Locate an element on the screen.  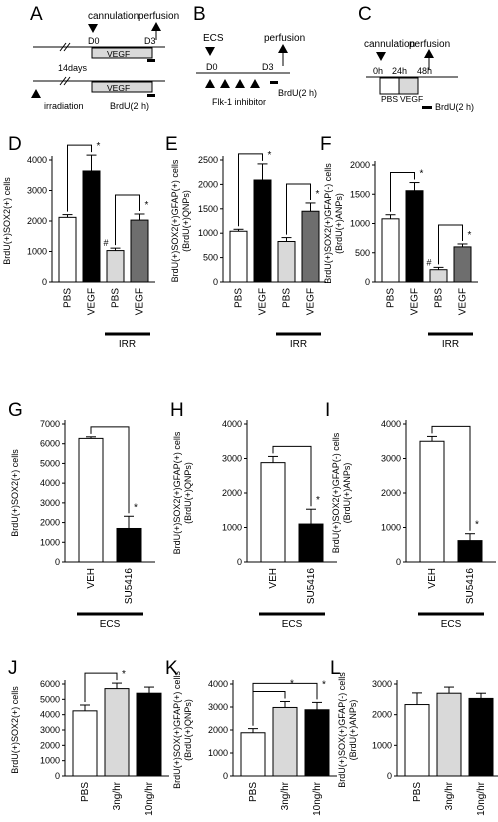
y-axis-label: BrdU(+)SOX2(+)GFAP(-) cells is located at coordinates (336, 492).